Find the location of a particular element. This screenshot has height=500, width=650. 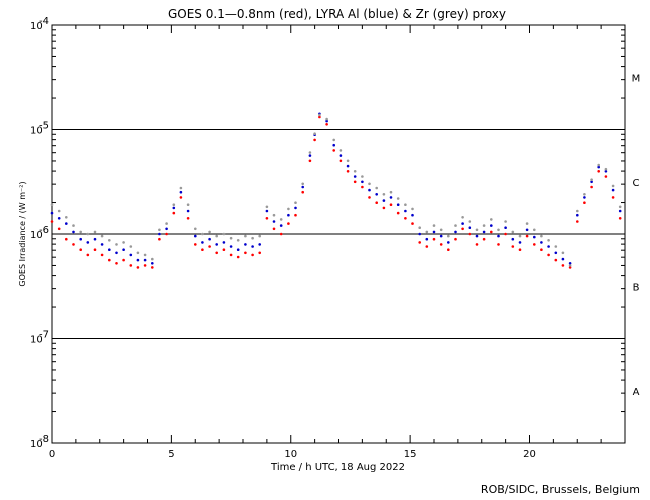

x-tick-label: 15 is located at coordinates (410, 454).